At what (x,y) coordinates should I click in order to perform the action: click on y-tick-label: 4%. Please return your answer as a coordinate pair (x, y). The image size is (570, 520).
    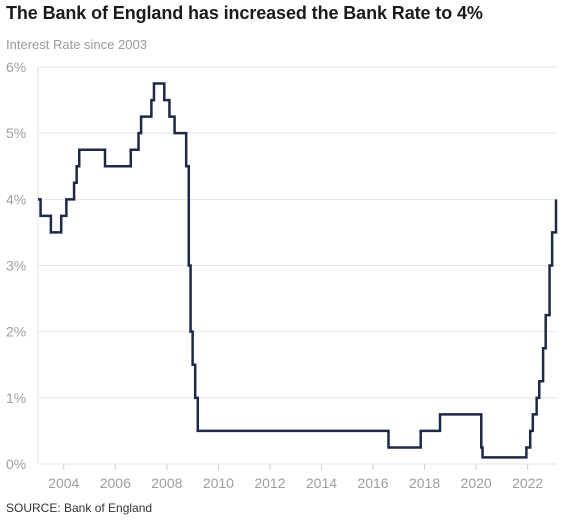
    Looking at the image, I should click on (16, 199).